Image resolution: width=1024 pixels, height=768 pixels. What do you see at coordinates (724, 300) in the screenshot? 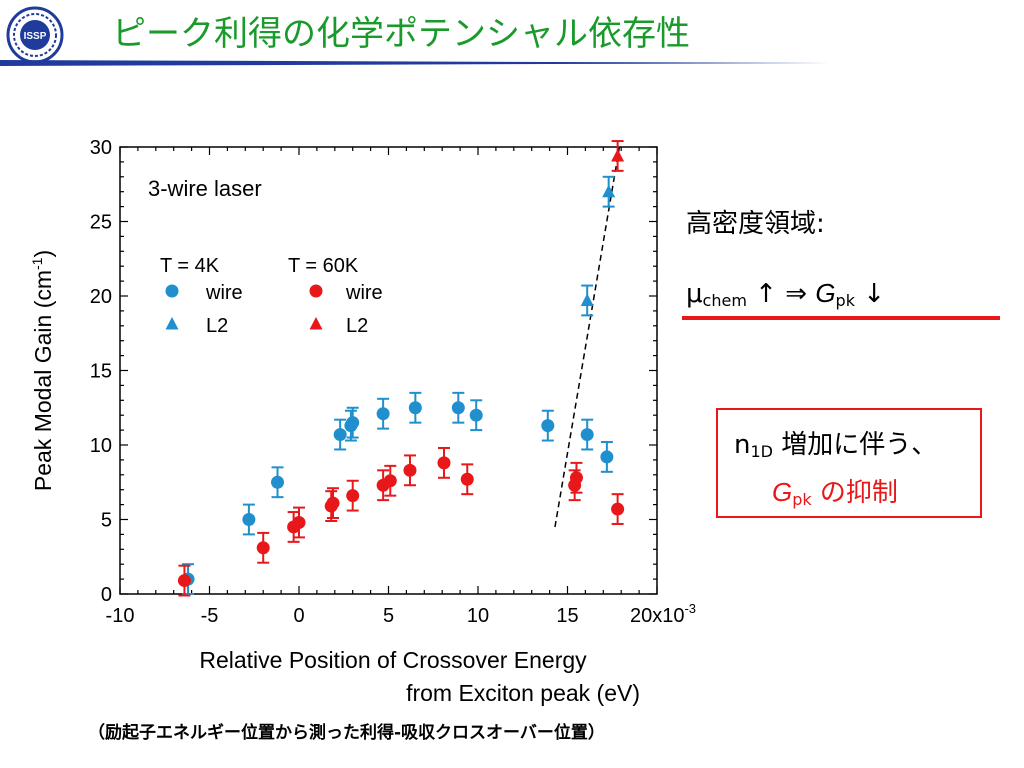
I see `mu-subscript: chem` at bounding box center [724, 300].